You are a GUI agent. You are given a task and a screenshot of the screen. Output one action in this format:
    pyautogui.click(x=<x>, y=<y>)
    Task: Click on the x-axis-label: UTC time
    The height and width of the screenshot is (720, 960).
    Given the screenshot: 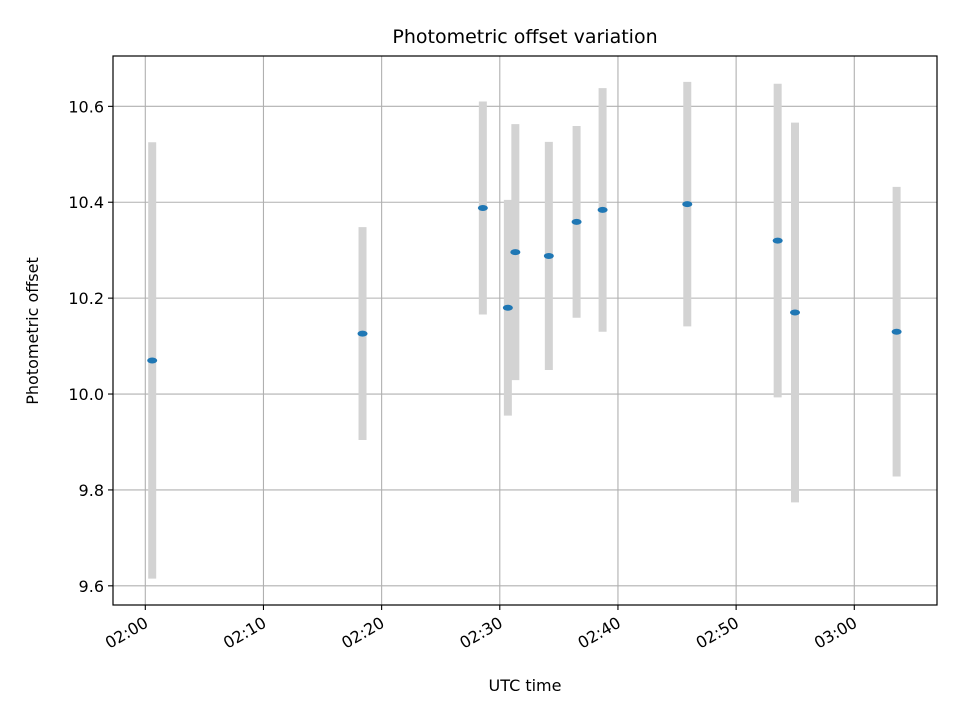 What is the action you would take?
    pyautogui.click(x=525, y=685)
    